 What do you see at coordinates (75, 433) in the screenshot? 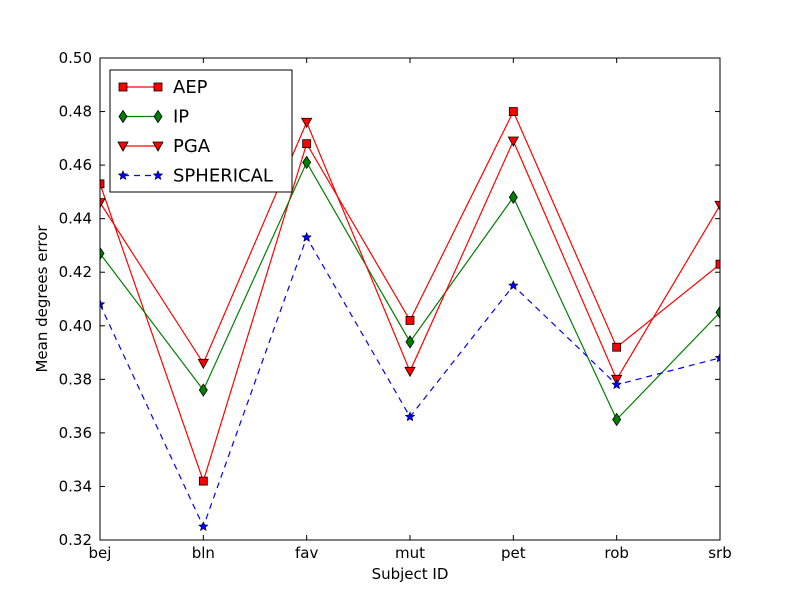
I see `y-tick-label: 0.36` at bounding box center [75, 433].